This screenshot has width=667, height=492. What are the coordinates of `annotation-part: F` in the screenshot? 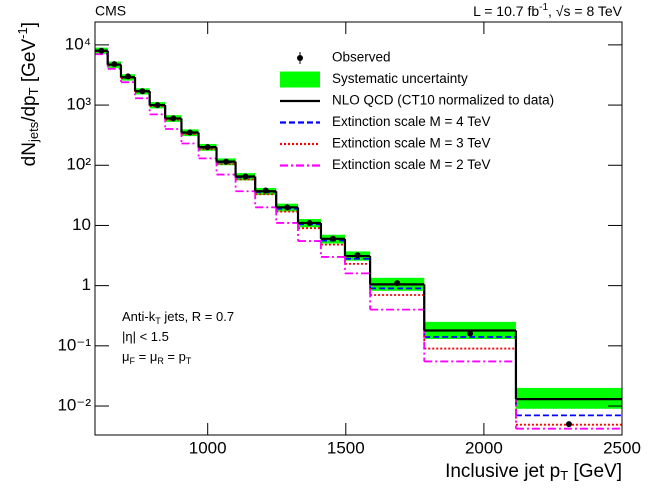 It's located at (133, 361).